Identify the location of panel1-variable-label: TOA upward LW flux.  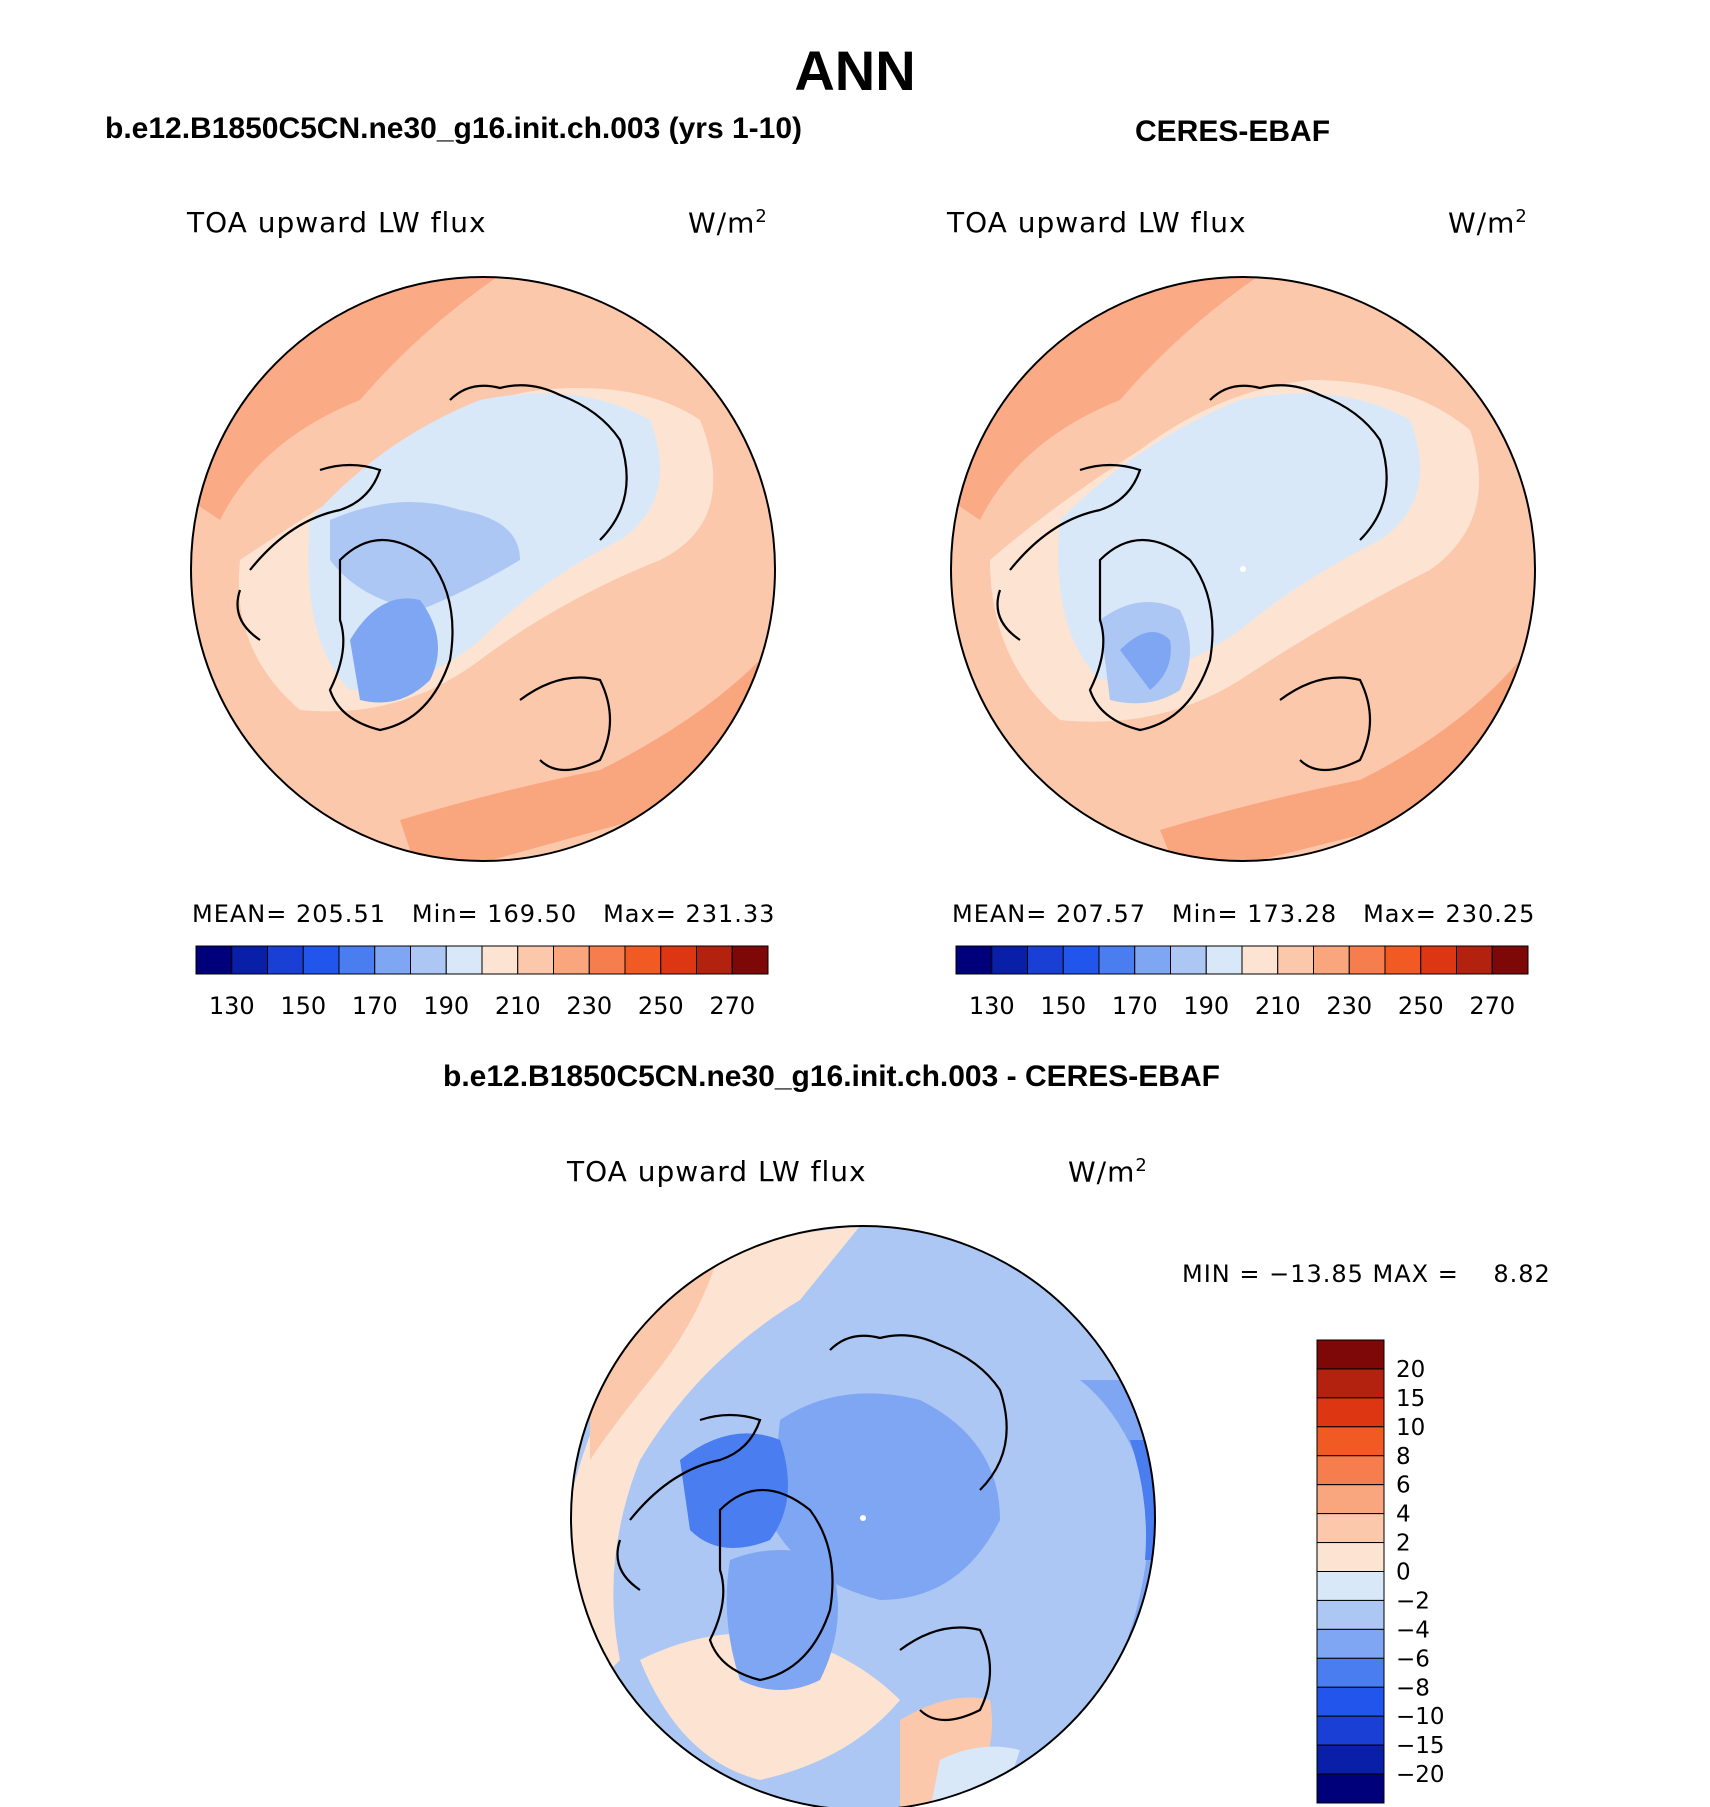
(337, 222).